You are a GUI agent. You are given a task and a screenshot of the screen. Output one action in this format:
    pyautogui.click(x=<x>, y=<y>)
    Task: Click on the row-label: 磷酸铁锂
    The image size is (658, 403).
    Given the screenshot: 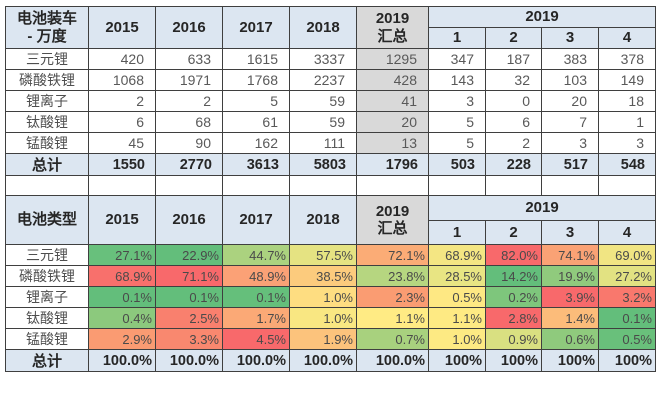 What is the action you would take?
    pyautogui.click(x=47, y=80)
    